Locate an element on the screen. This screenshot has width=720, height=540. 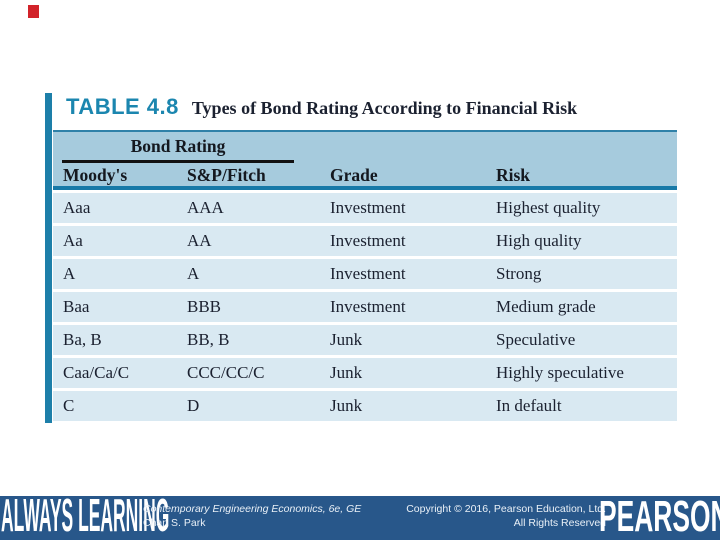
table-row: A A Investment Strong is located at coordinates (365, 274).